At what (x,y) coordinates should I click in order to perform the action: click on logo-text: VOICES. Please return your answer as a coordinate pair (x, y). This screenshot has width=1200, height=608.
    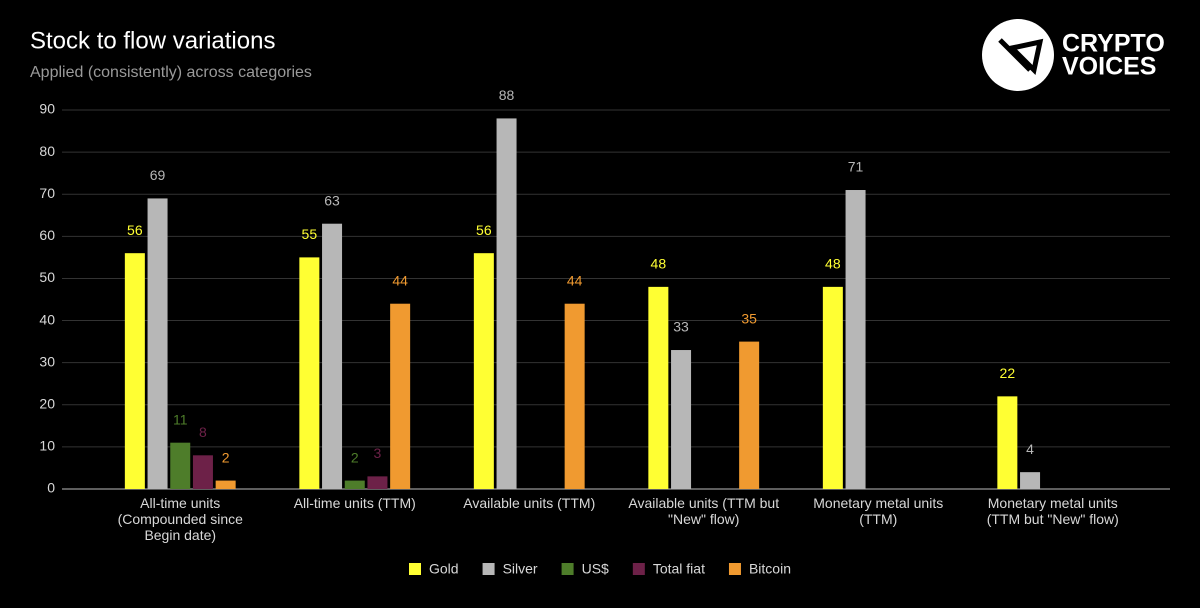
    Looking at the image, I should click on (1109, 67).